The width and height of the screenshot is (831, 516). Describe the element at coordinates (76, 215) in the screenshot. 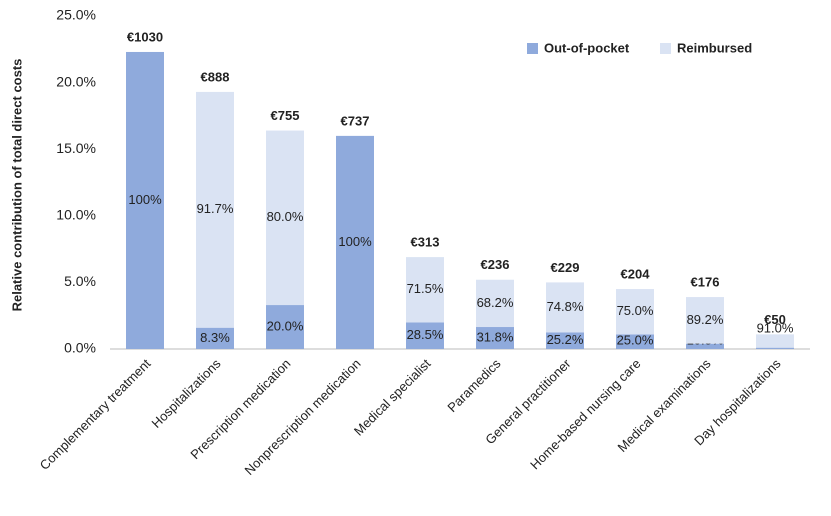

I see `y-tick-label: 10.0%` at that location.